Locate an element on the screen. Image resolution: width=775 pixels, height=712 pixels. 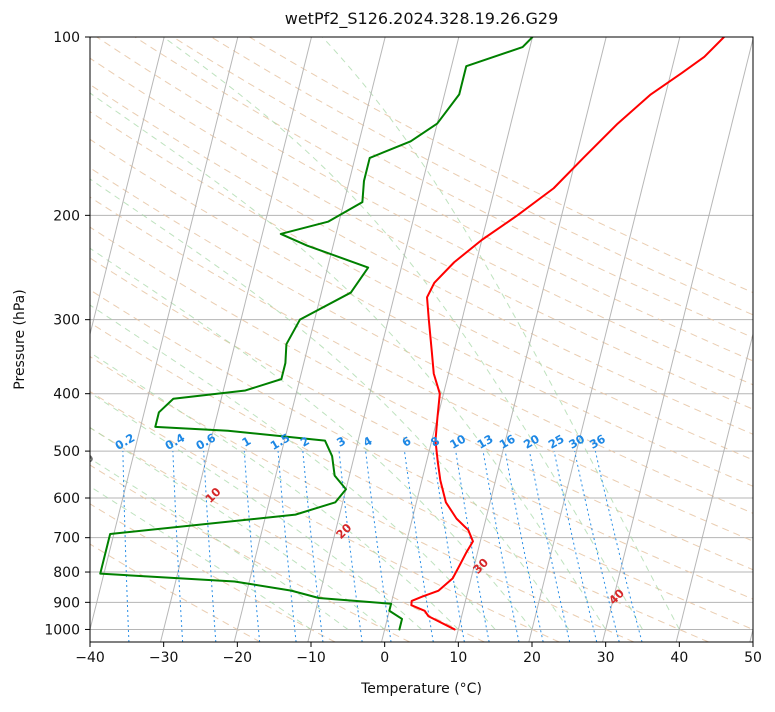
x-tick-label-10: 50 is located at coordinates (753, 658).